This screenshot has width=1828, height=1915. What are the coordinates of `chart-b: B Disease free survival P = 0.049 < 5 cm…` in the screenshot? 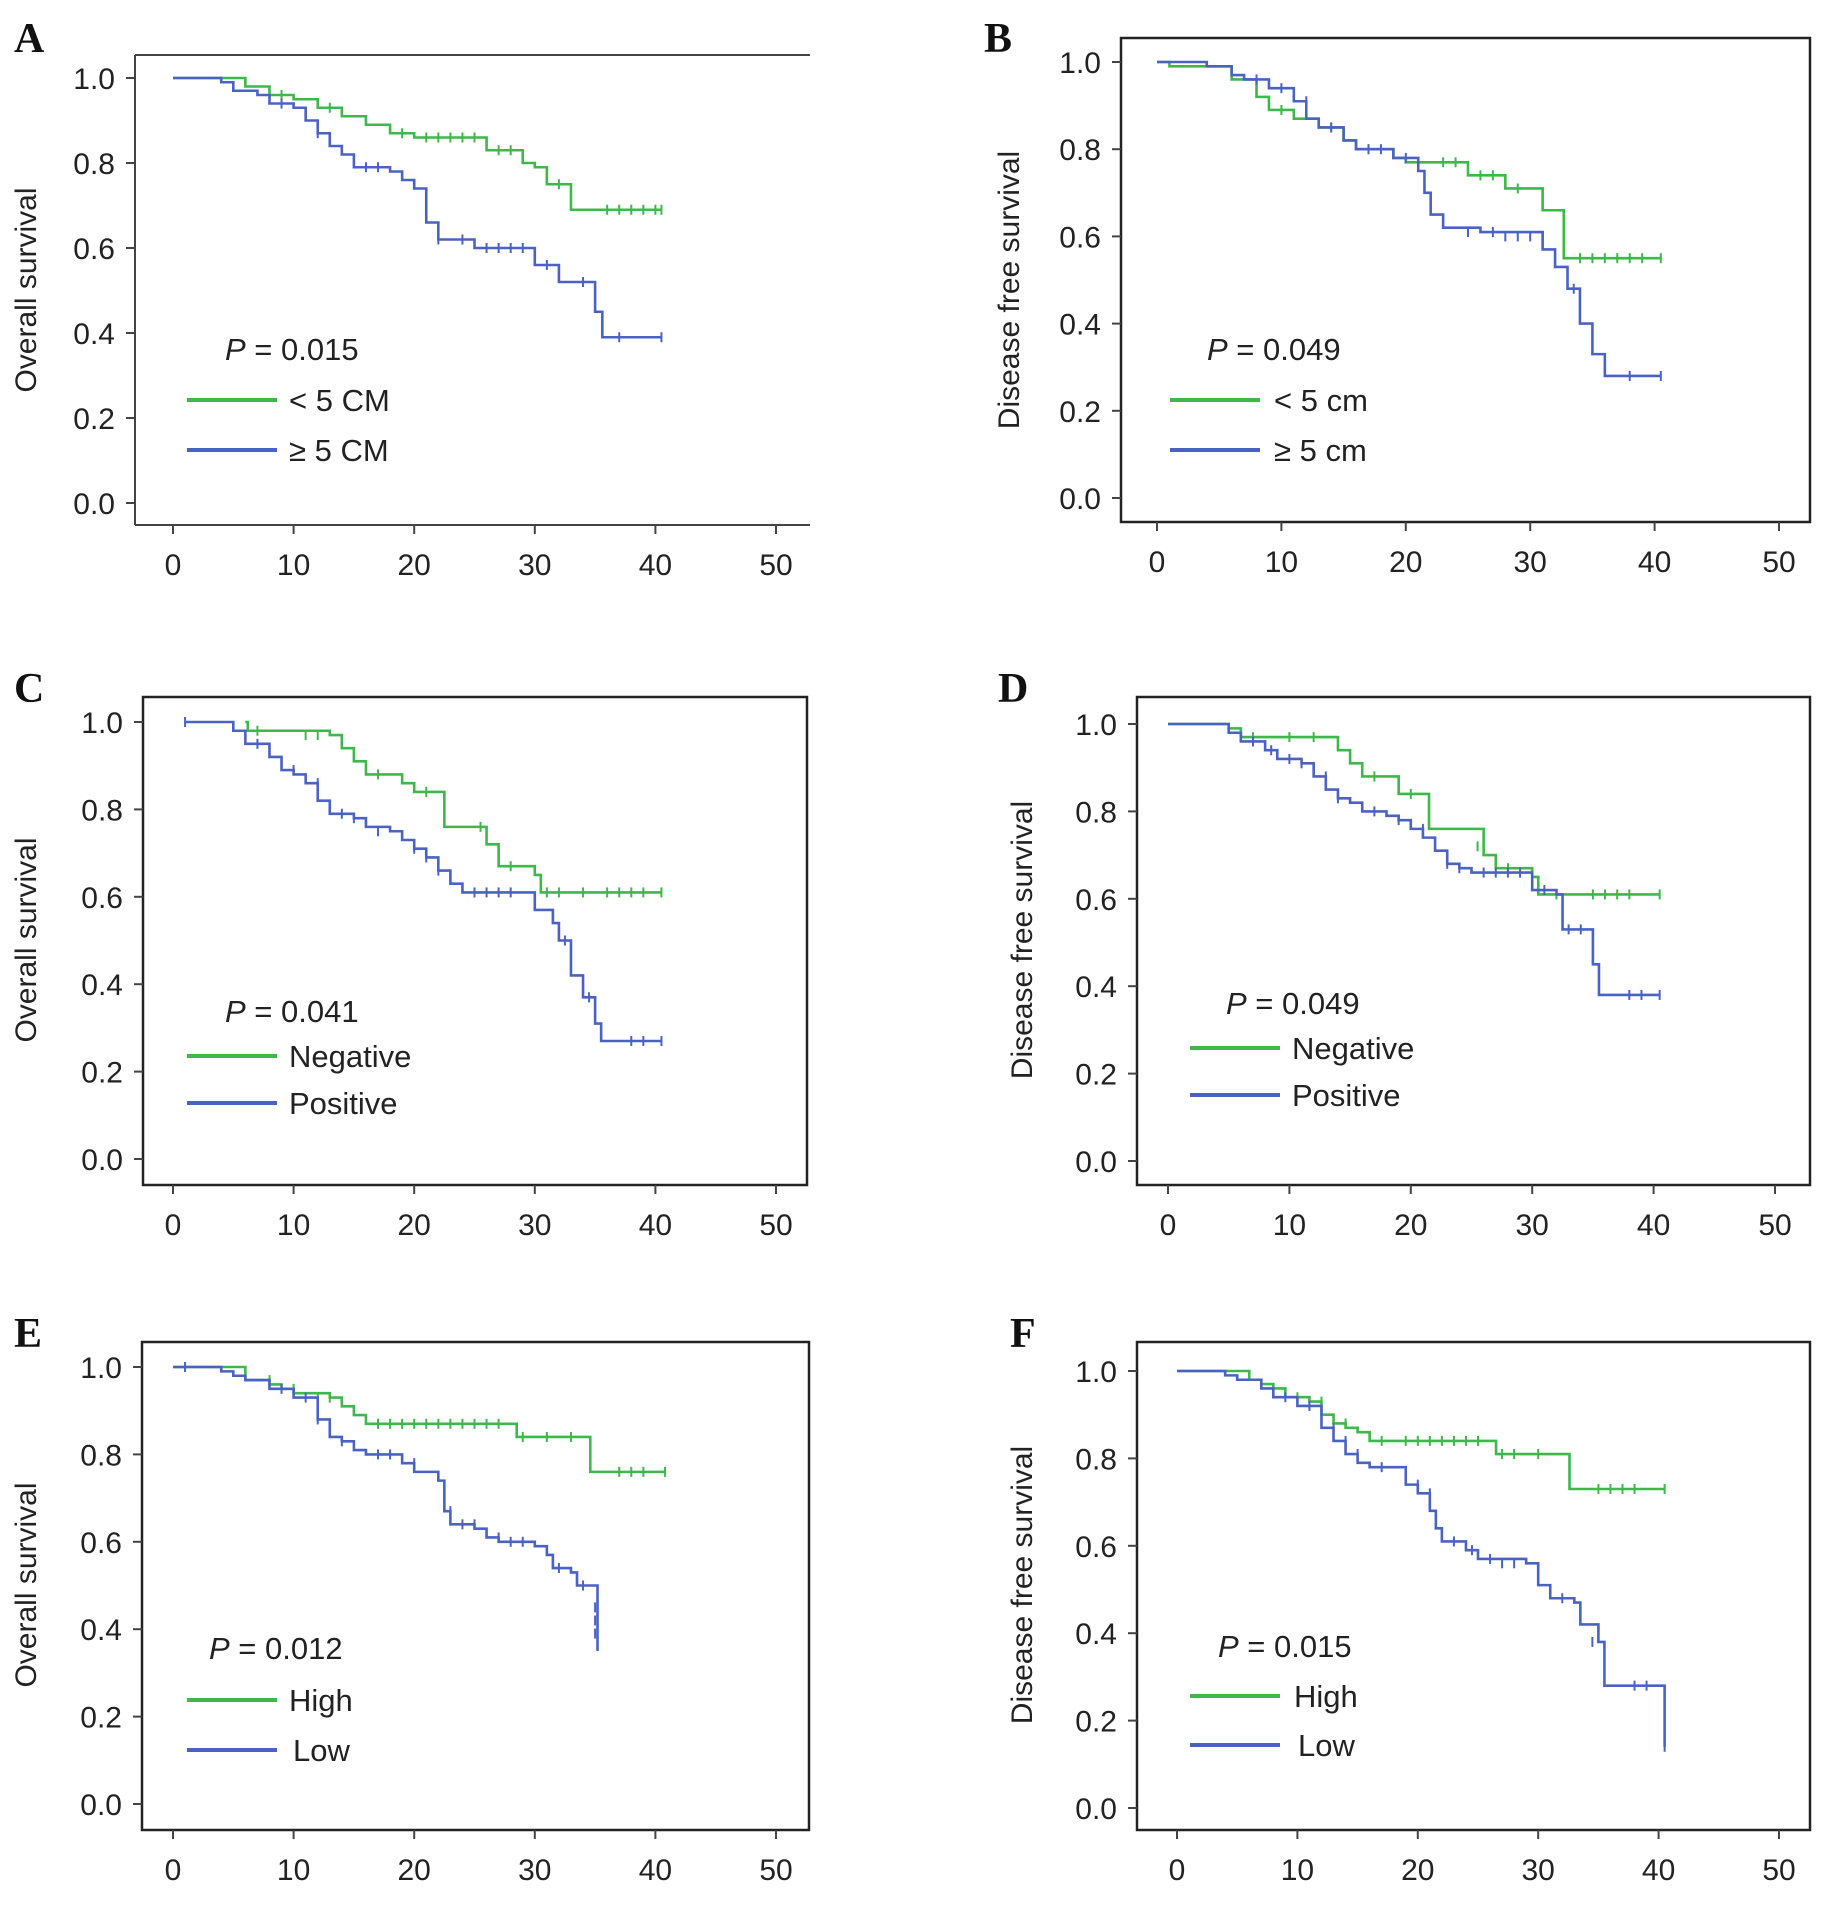 It's located at (1398, 297).